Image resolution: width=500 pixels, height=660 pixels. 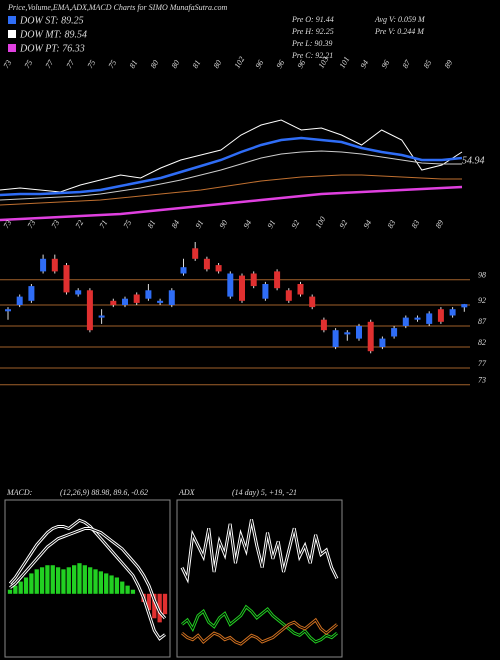 What do you see at coordinates (264, 492) in the screenshot?
I see `panel-subtitle: (14 day) 5, +19, -21` at bounding box center [264, 492].